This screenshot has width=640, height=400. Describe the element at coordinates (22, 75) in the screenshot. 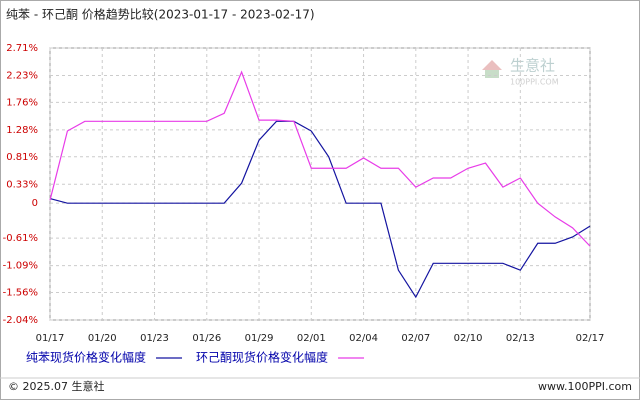

I see `y-tick-label: 2.23%` at that location.